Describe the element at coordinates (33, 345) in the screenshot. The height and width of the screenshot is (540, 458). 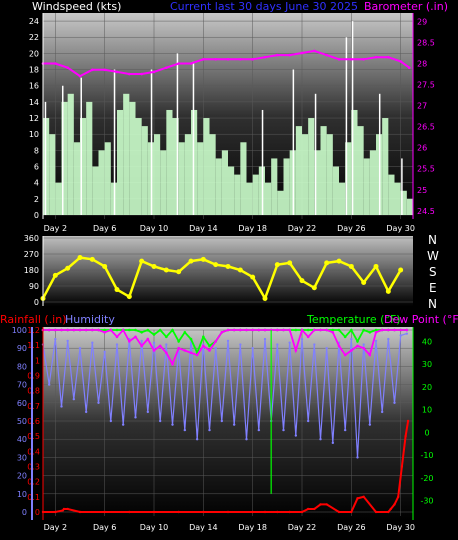
I see `rainfall-tick-label: 1.1` at that location.